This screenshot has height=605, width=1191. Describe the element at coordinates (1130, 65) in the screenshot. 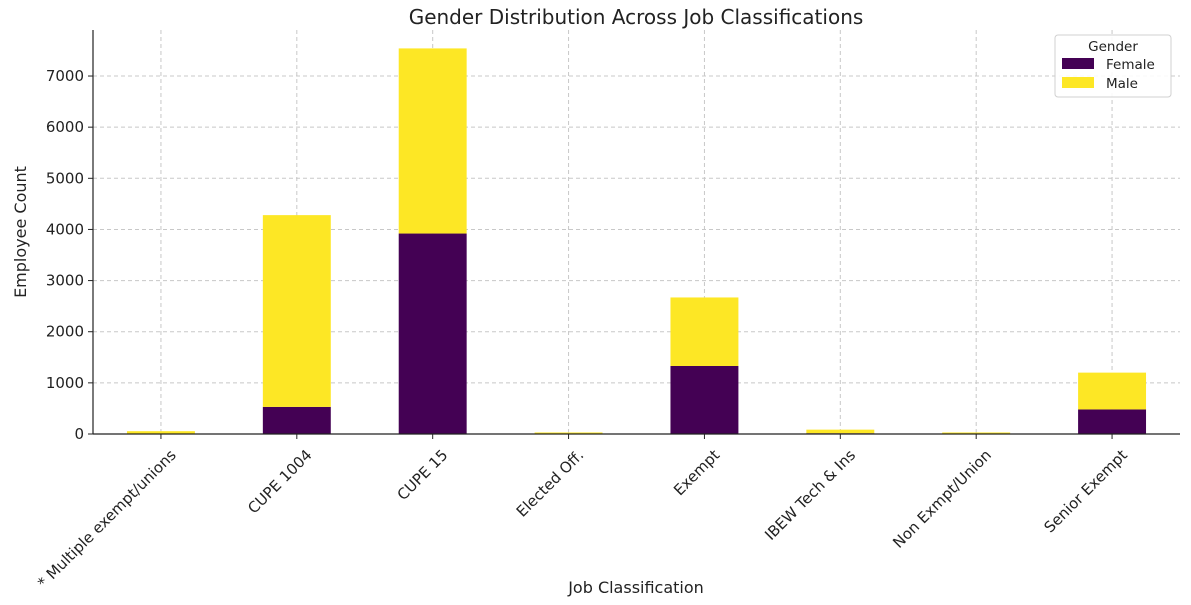

I see `legend-label-female: Female` at that location.